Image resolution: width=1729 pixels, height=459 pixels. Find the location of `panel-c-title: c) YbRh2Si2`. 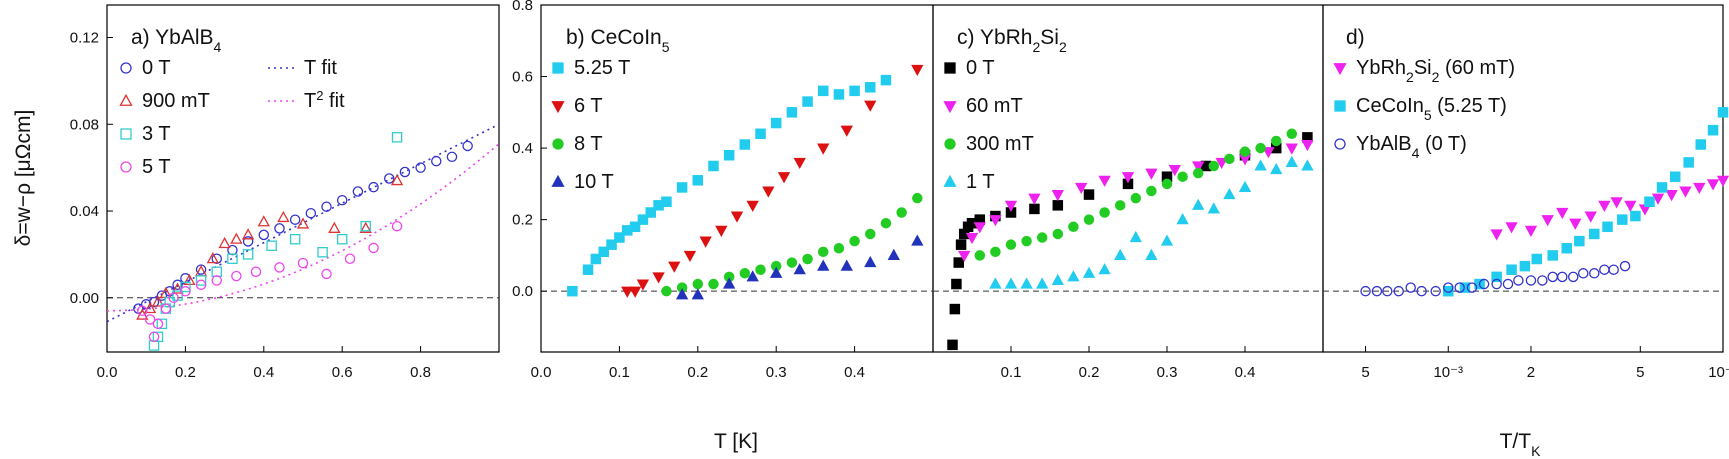

panel-c-title: c) YbRh2Si2 is located at coordinates (1012, 40).